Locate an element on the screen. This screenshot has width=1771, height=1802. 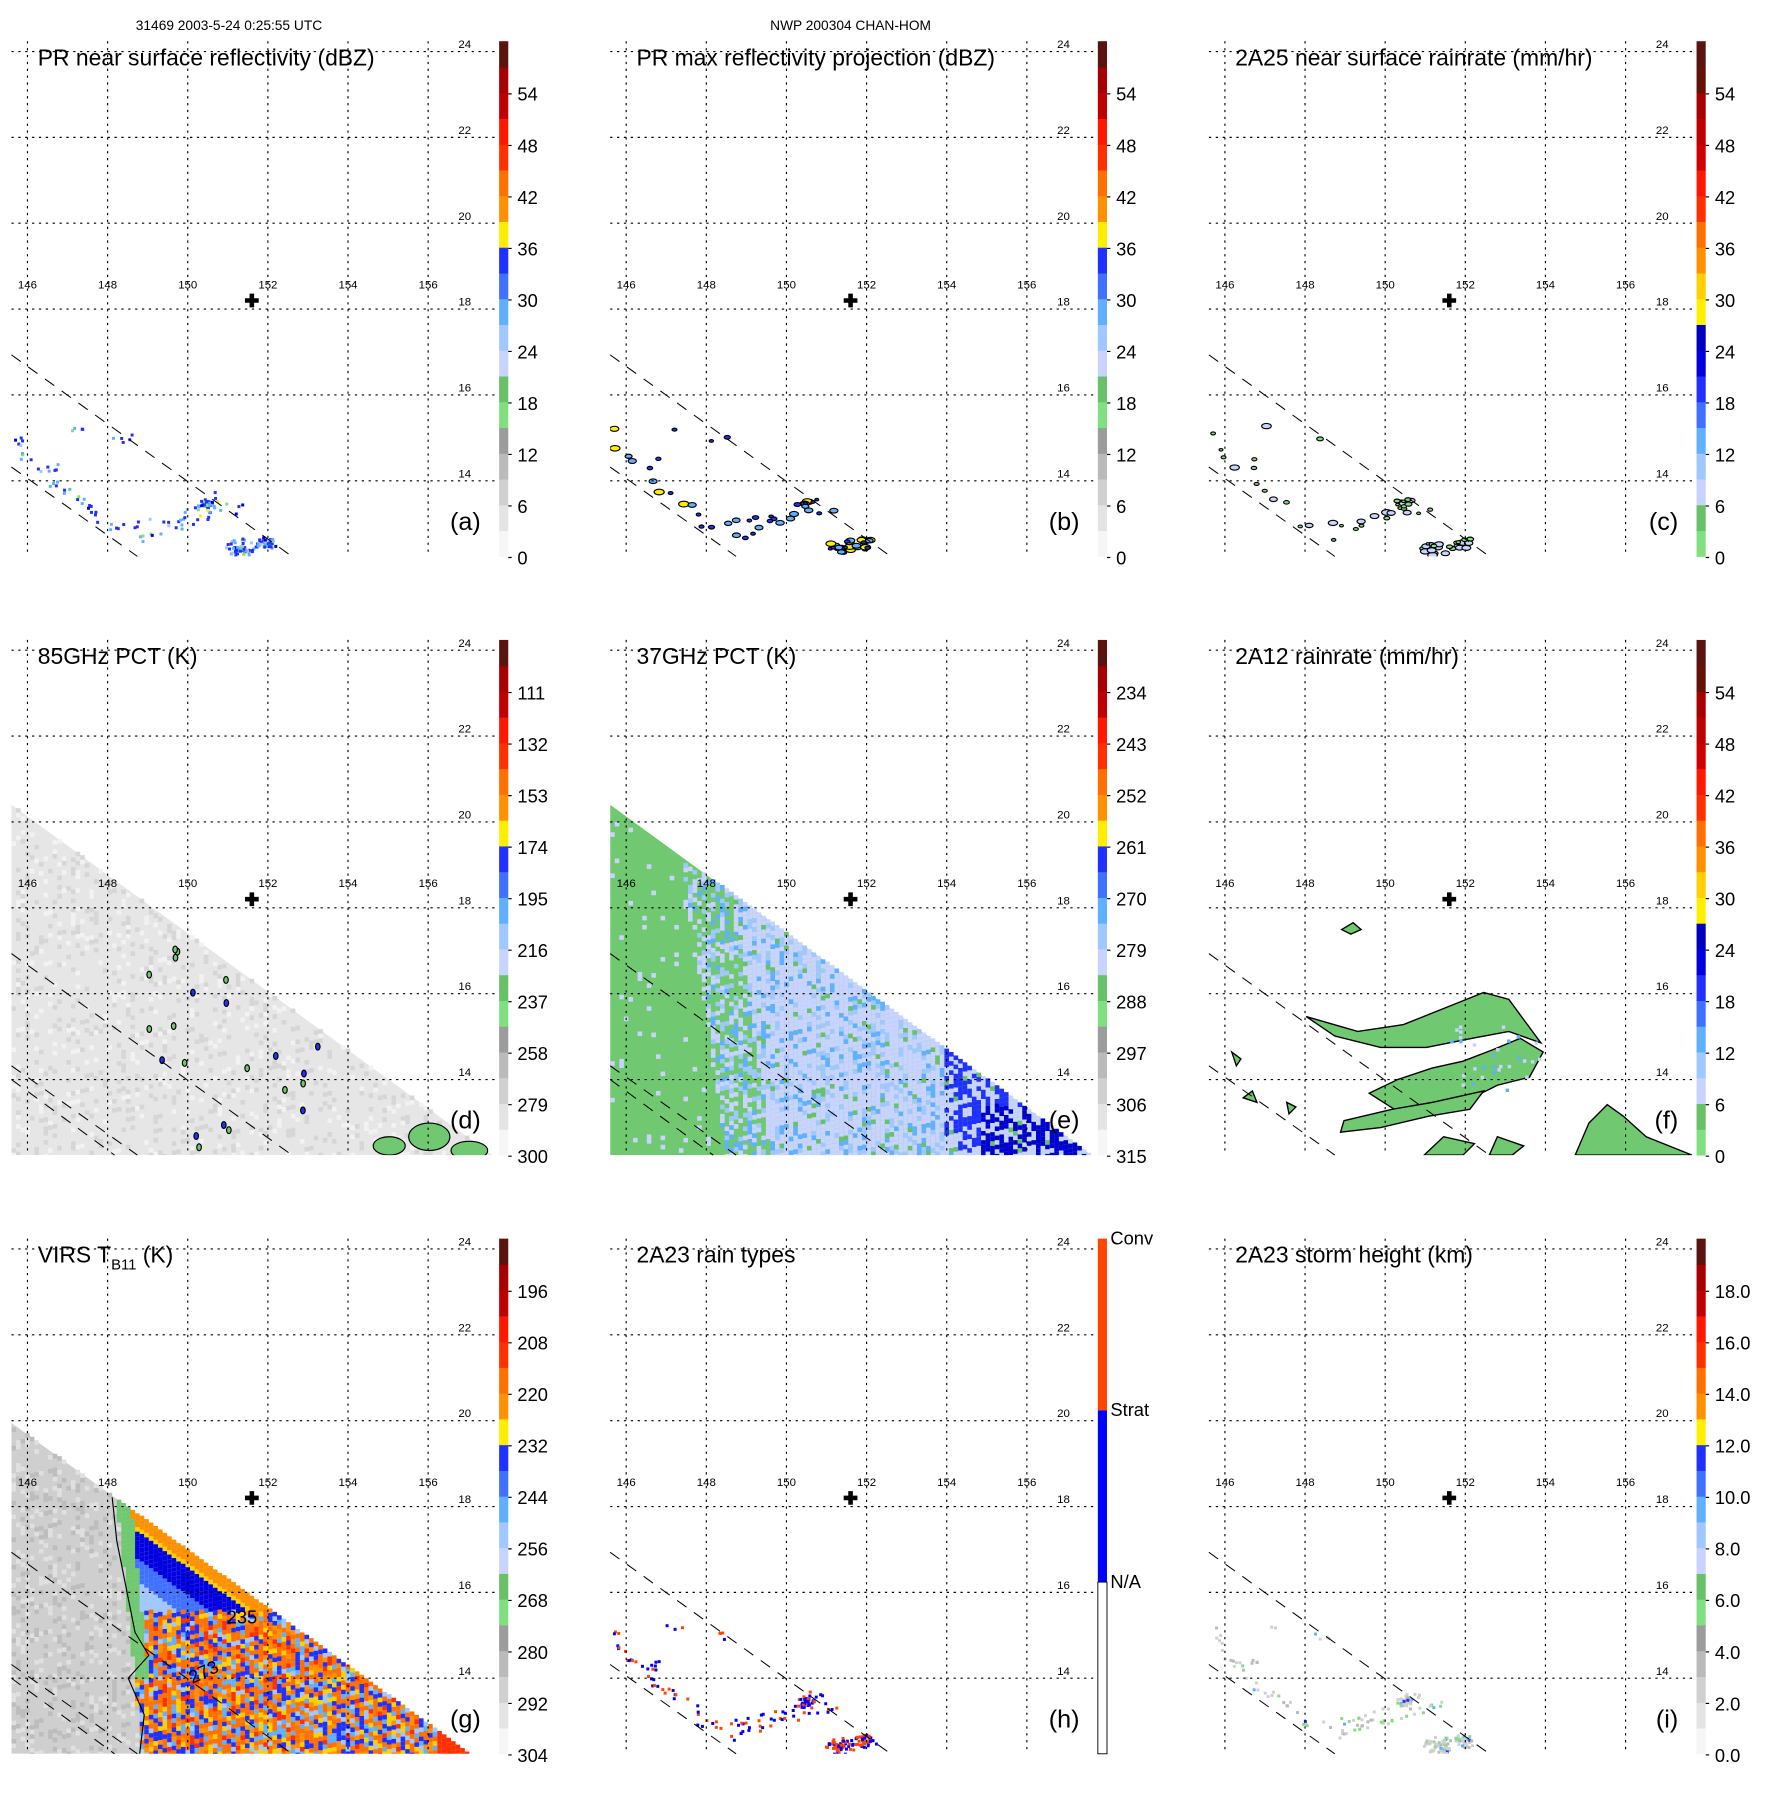
colorbar-label: 36 is located at coordinates (1126, 248).